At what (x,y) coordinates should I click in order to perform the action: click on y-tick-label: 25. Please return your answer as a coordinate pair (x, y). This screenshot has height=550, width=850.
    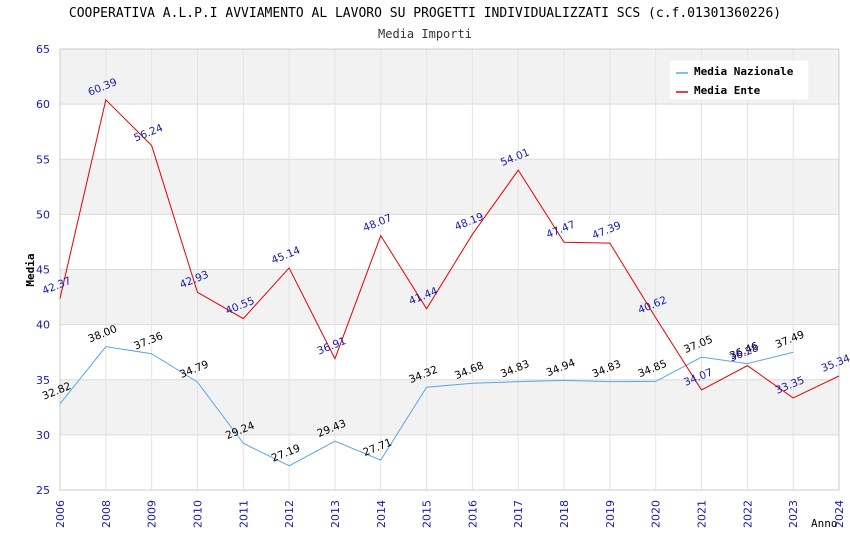
    Looking at the image, I should click on (43, 490).